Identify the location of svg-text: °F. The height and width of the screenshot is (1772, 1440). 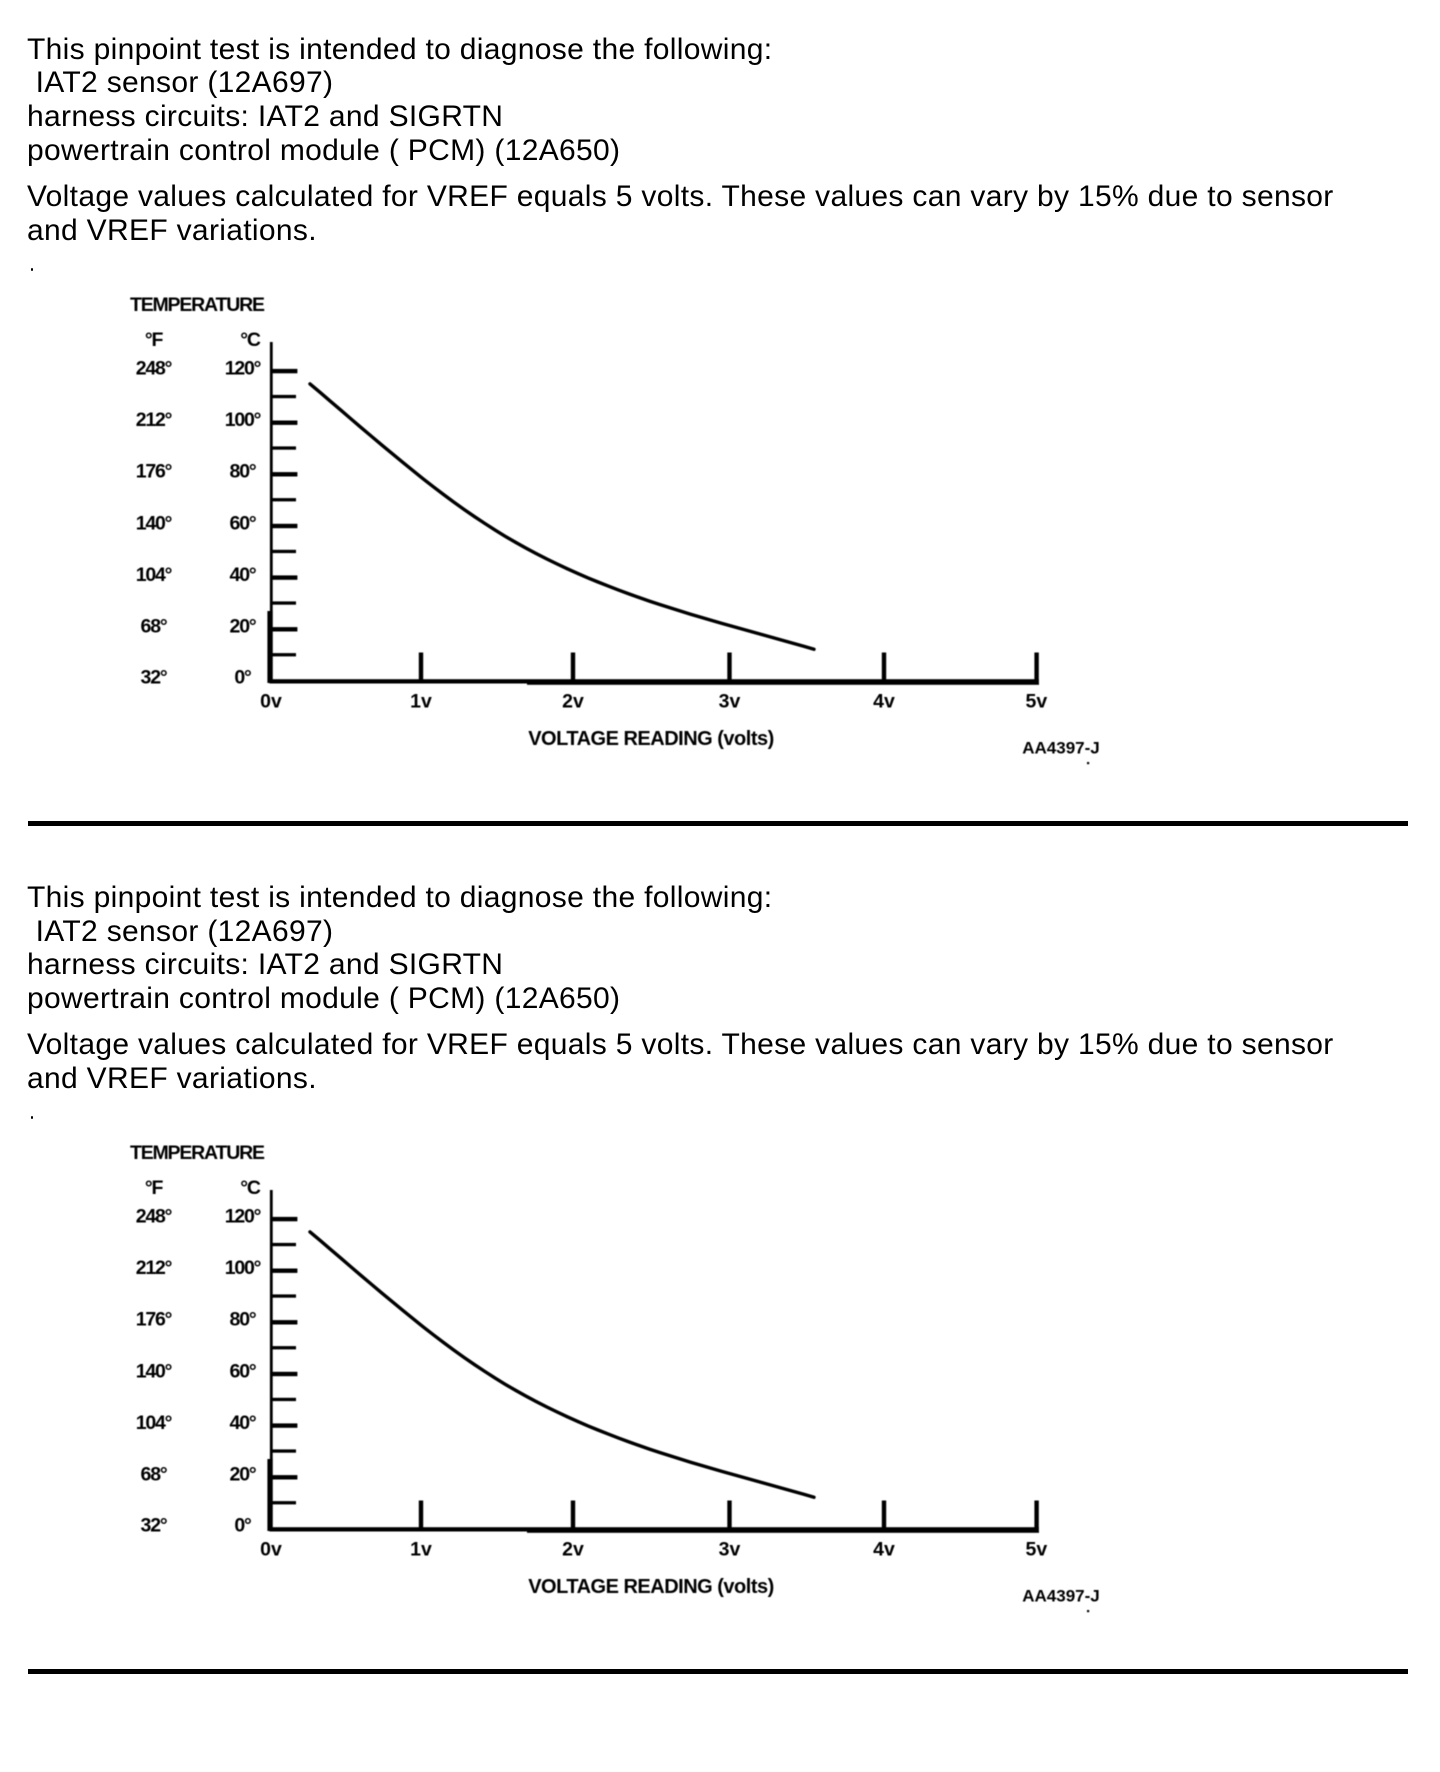
(154, 340).